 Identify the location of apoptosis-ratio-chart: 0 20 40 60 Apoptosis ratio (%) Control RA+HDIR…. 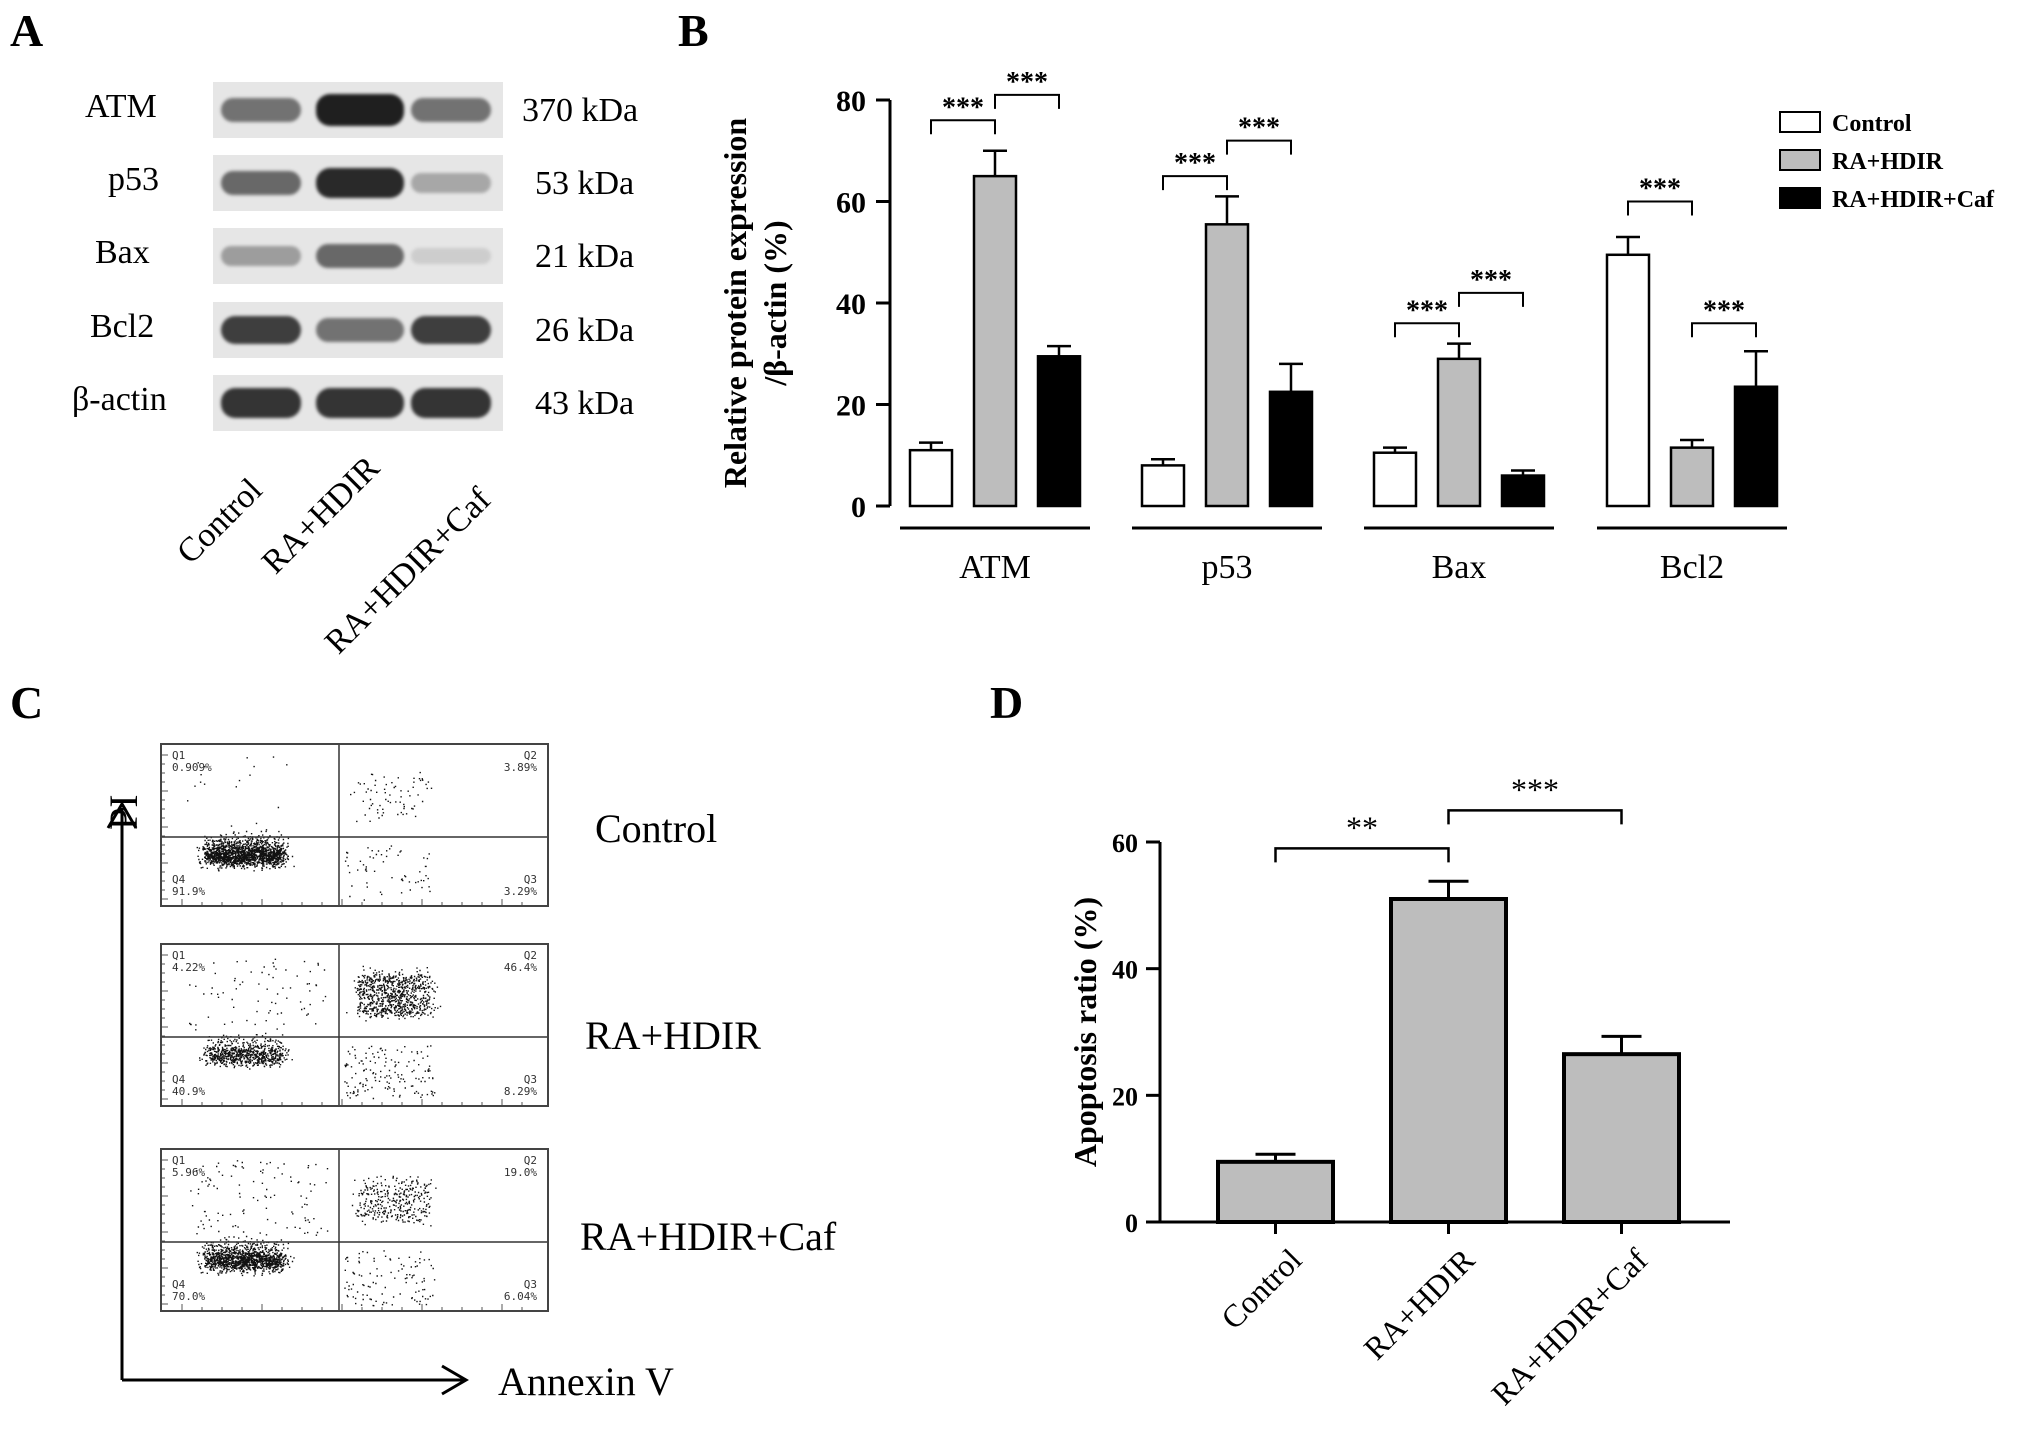
(1398, 1091).